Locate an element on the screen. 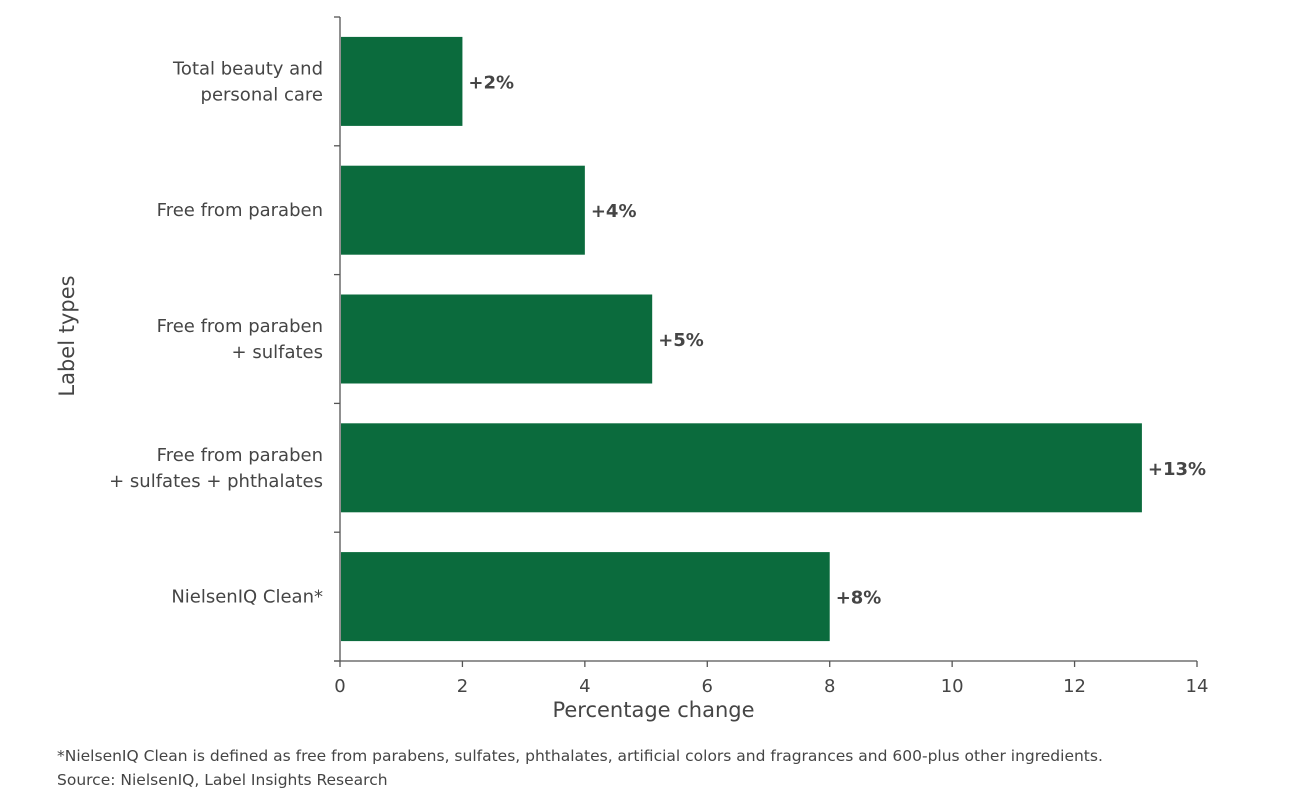 The width and height of the screenshot is (1300, 796). data-label: +2% is located at coordinates (491, 82).